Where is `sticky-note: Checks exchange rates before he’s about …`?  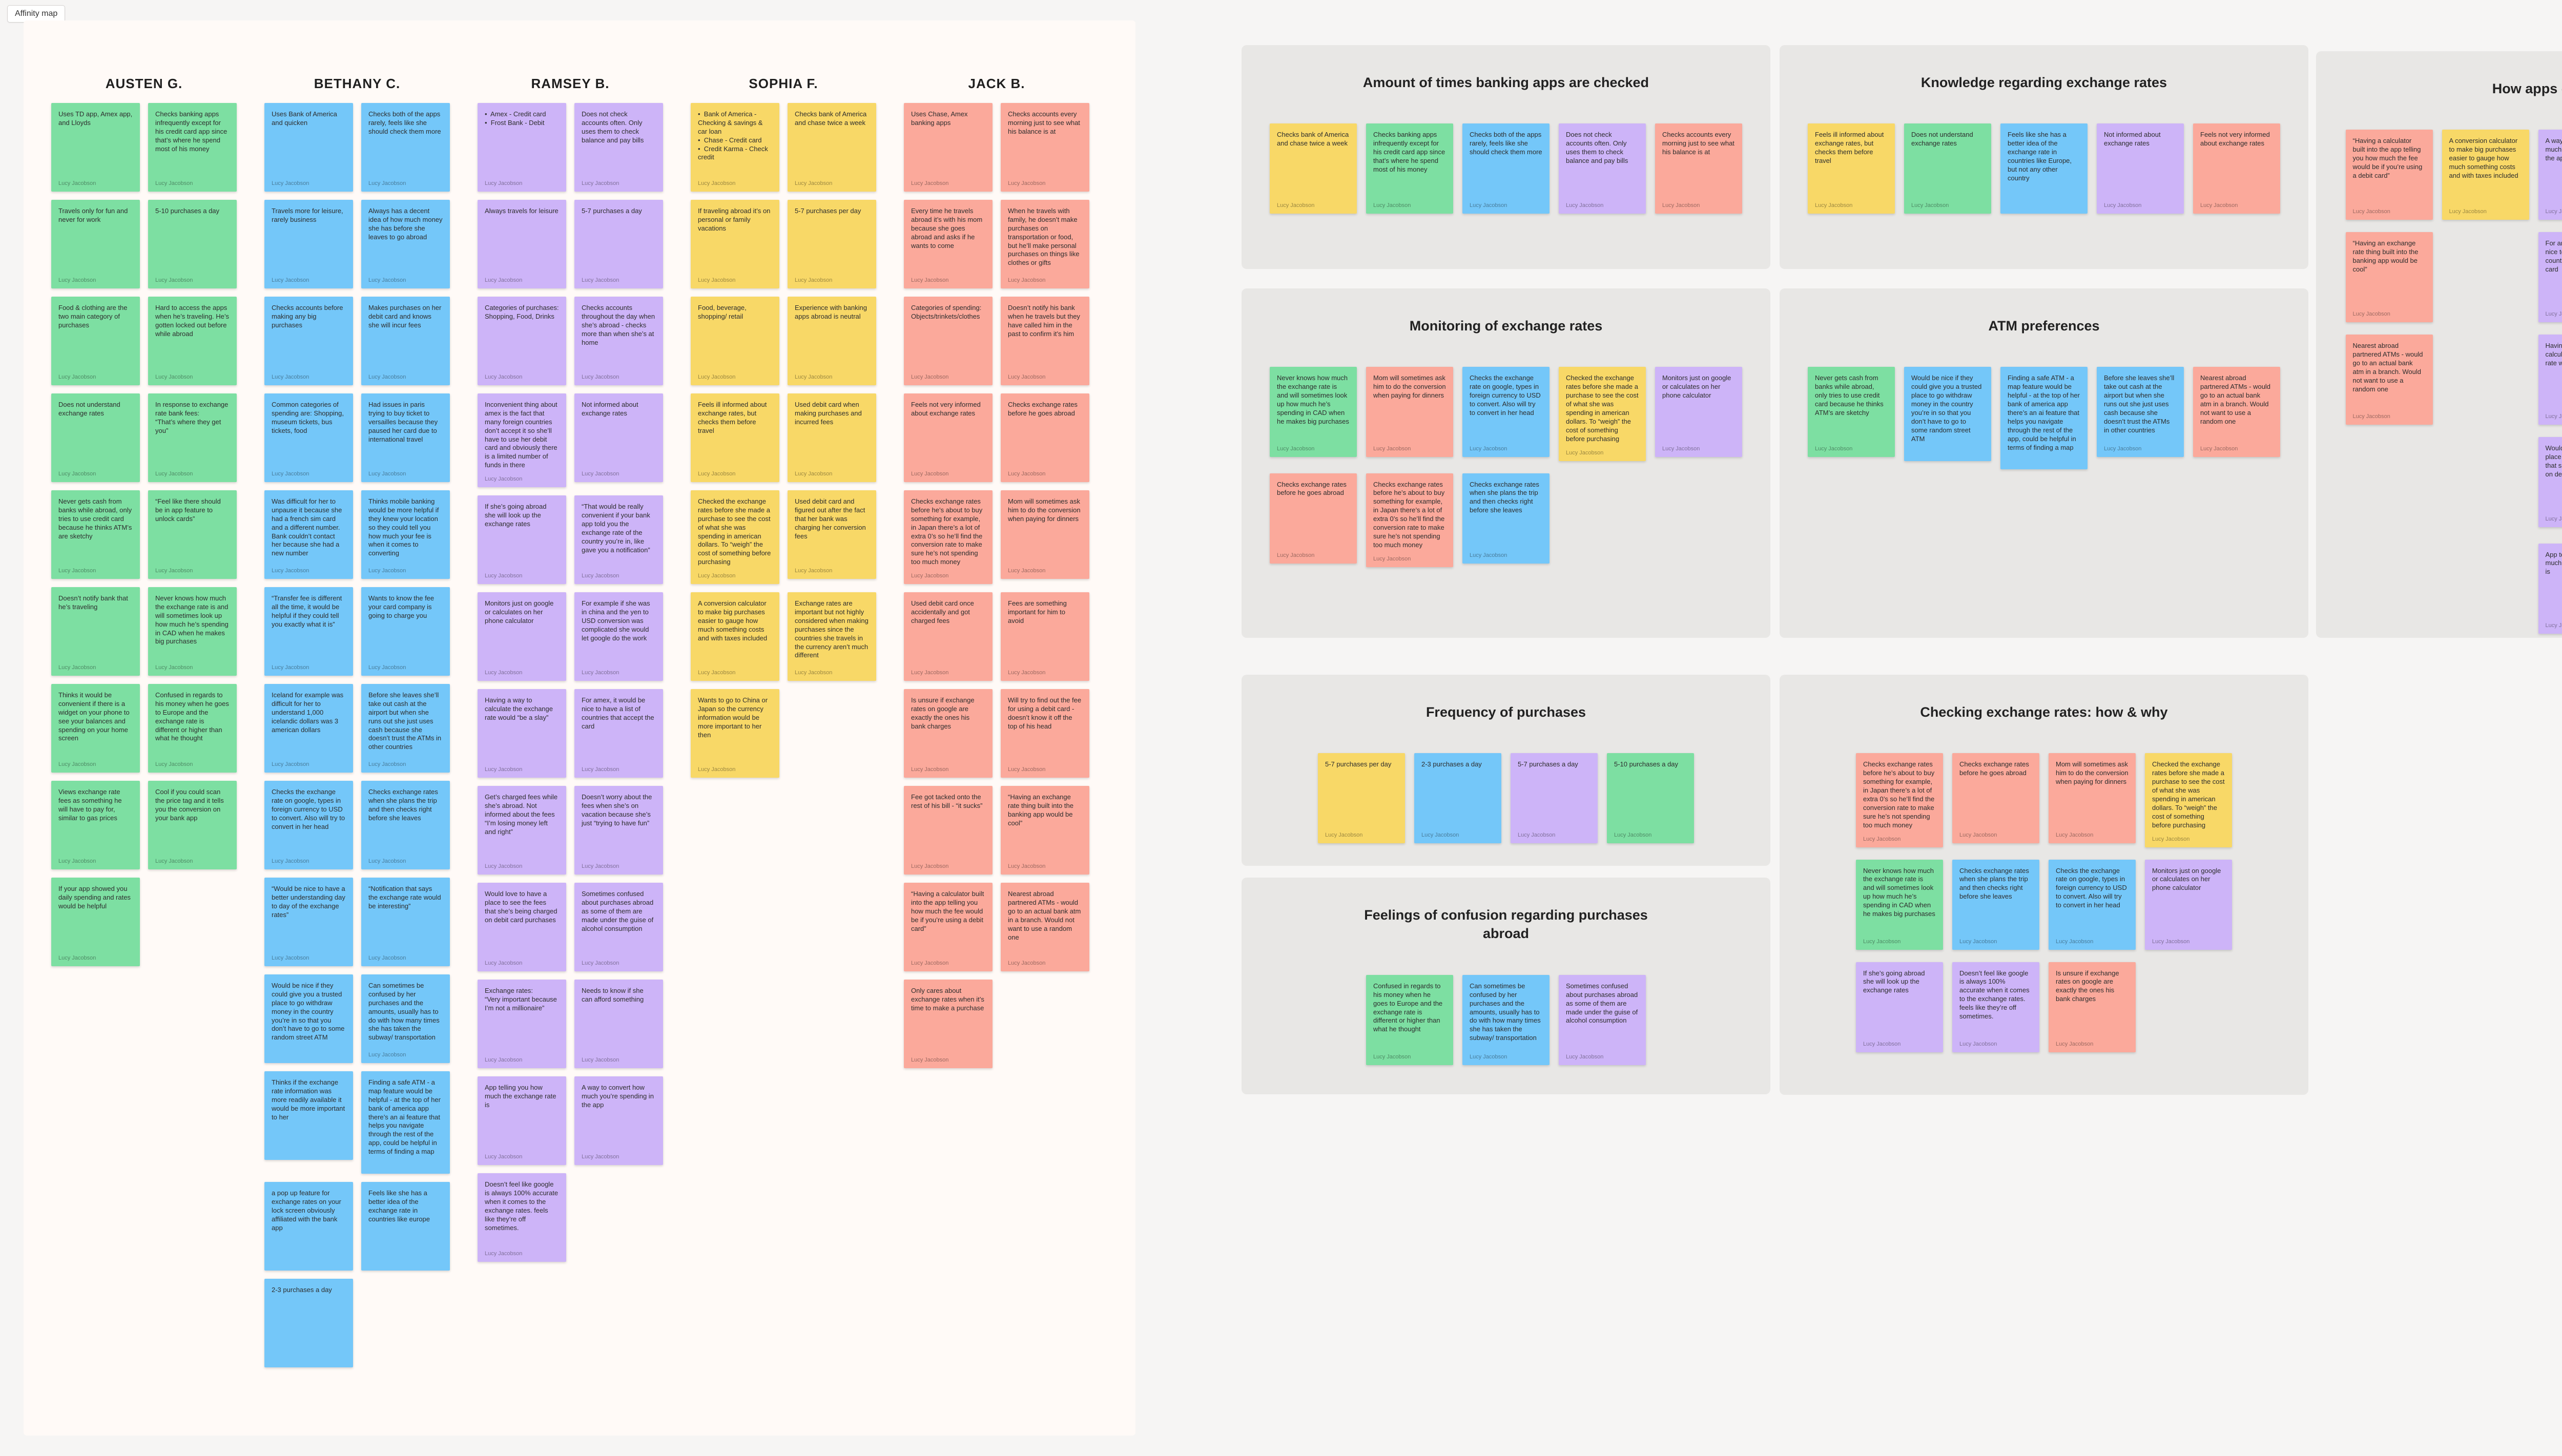 sticky-note: Checks exchange rates before he’s about … is located at coordinates (1409, 520).